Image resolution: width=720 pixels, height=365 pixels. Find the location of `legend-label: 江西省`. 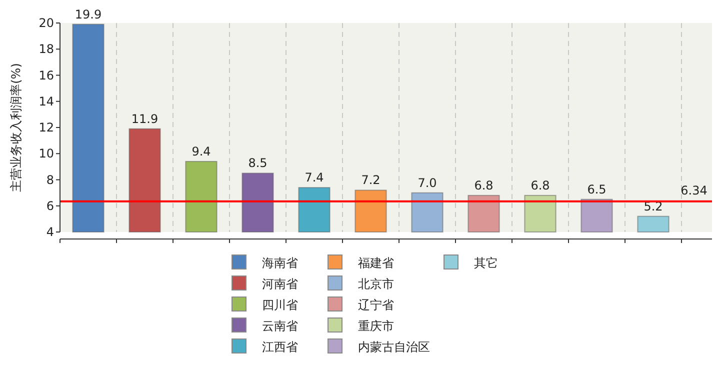

legend-label: 江西省 is located at coordinates (280, 347).